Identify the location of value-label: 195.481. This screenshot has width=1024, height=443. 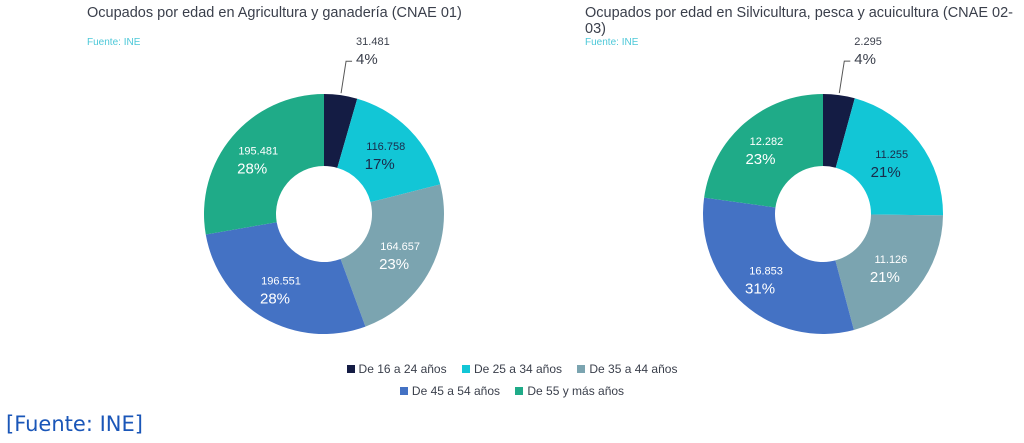
(258, 152).